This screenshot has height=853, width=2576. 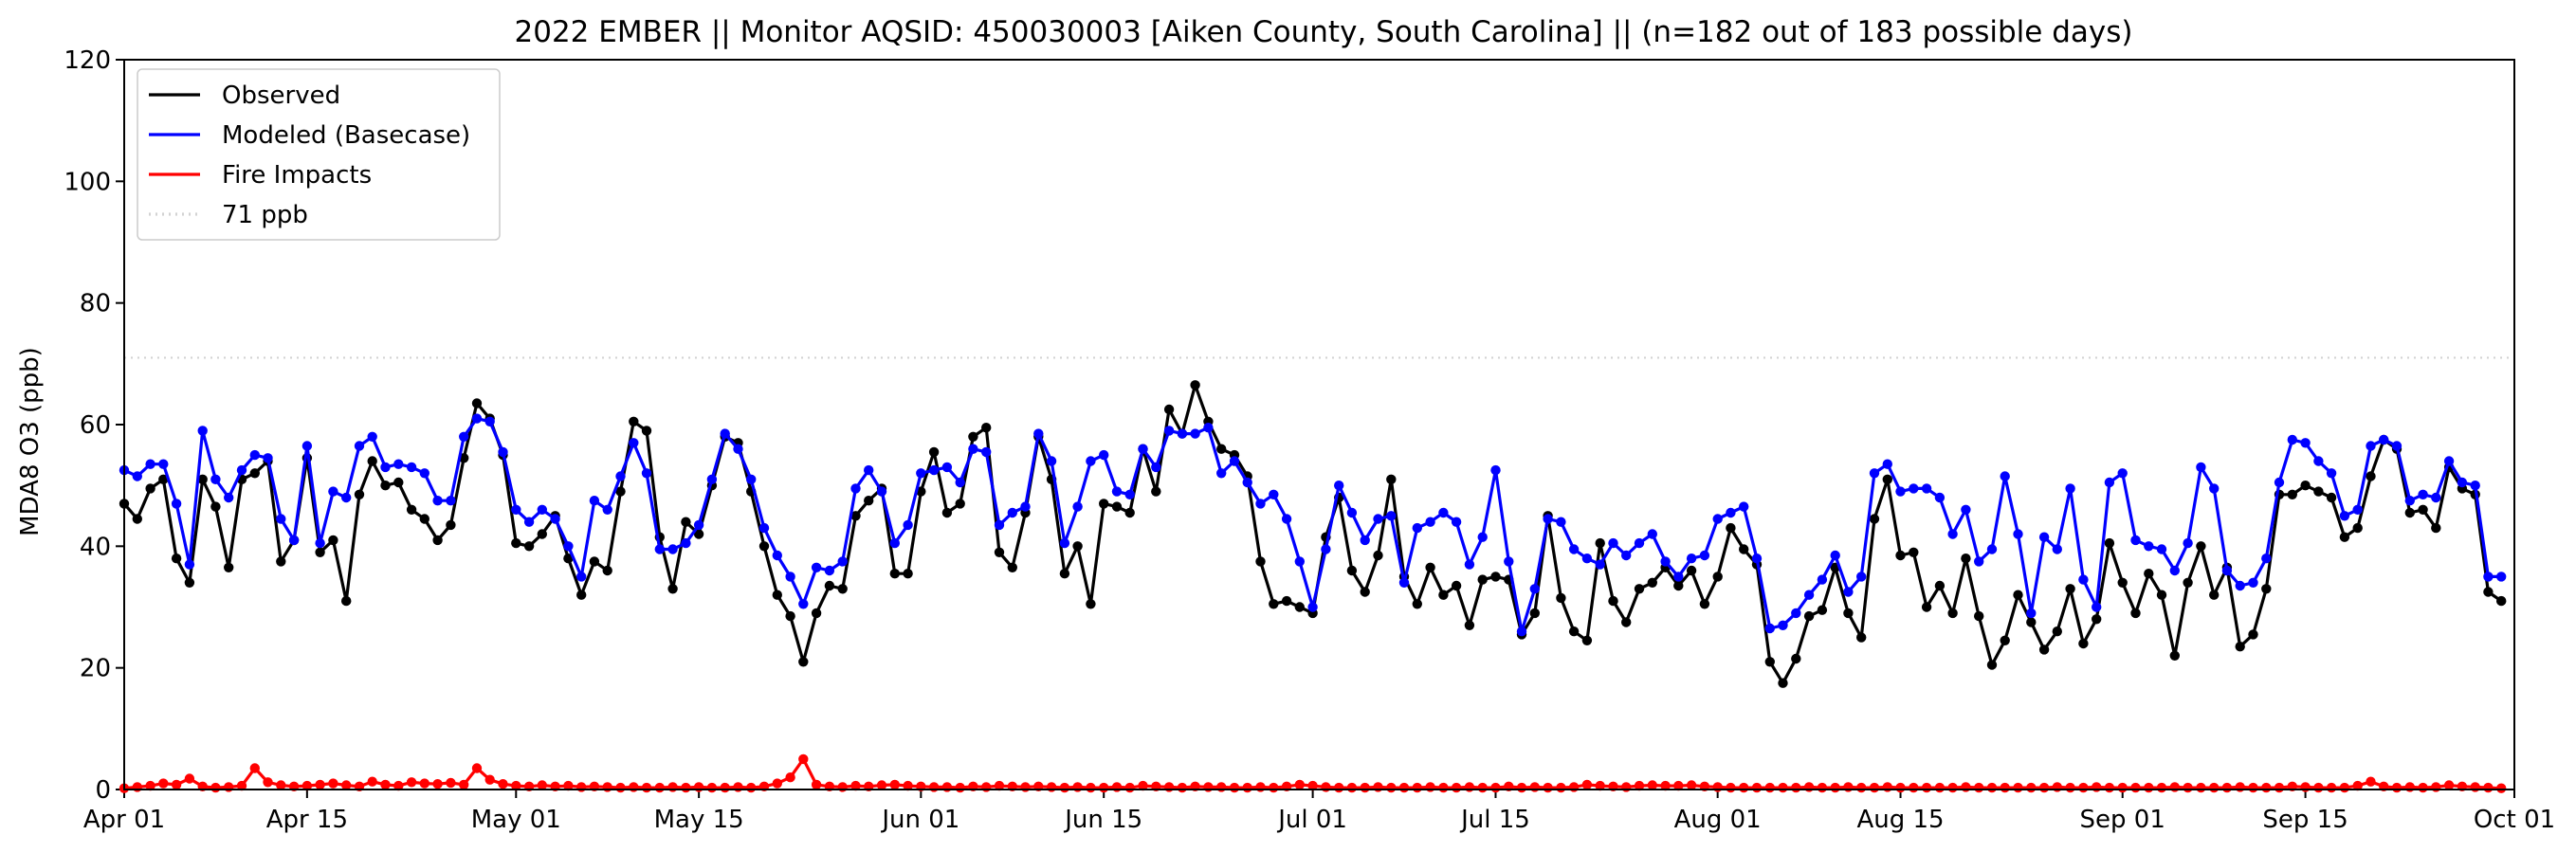 What do you see at coordinates (1900, 820) in the screenshot?
I see `x-tick-label: Aug 15` at bounding box center [1900, 820].